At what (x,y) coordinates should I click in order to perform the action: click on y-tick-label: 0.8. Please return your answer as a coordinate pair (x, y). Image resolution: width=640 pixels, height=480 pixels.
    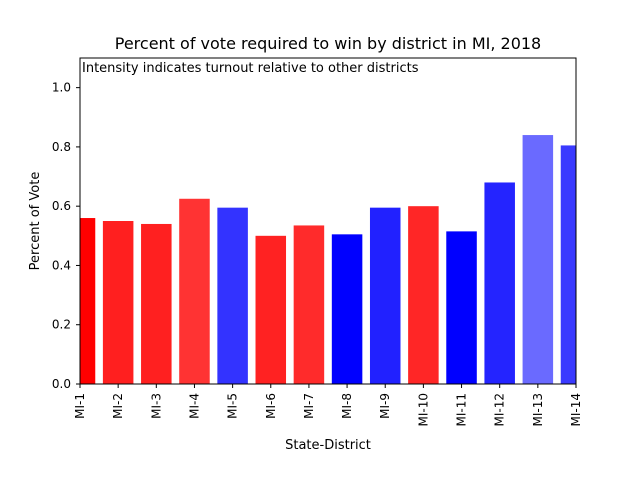
    Looking at the image, I should click on (61, 147).